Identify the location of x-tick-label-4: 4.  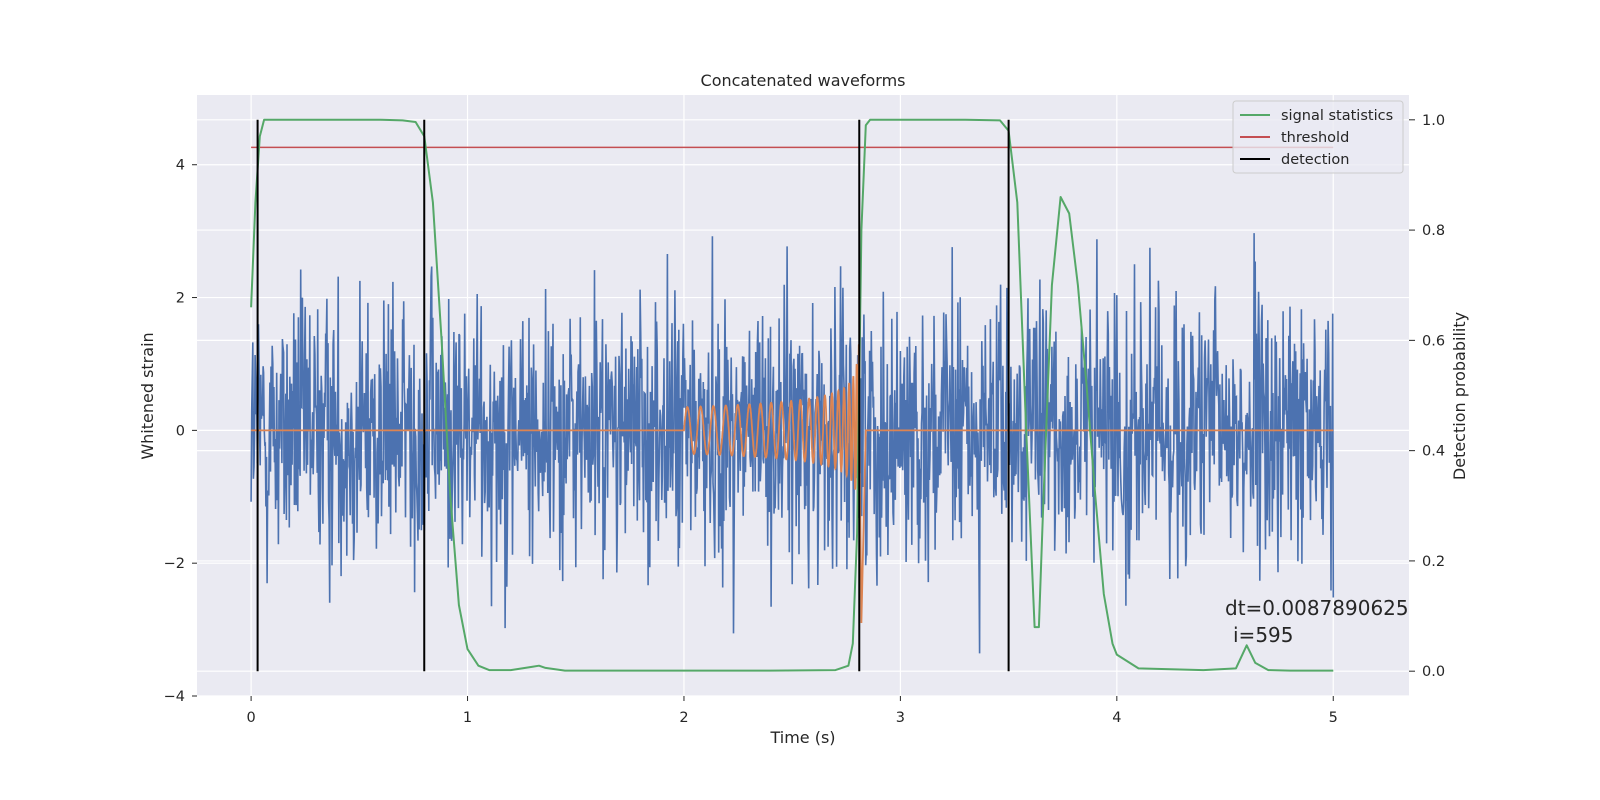
(1116, 718).